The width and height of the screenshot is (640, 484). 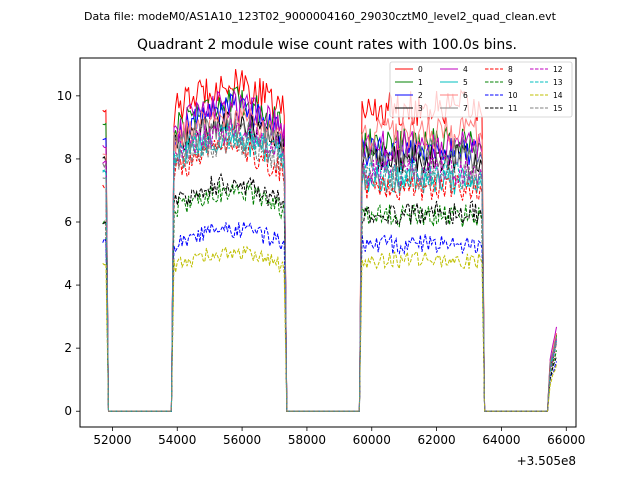 What do you see at coordinates (513, 95) in the screenshot?
I see `legend-label-10: 10` at bounding box center [513, 95].